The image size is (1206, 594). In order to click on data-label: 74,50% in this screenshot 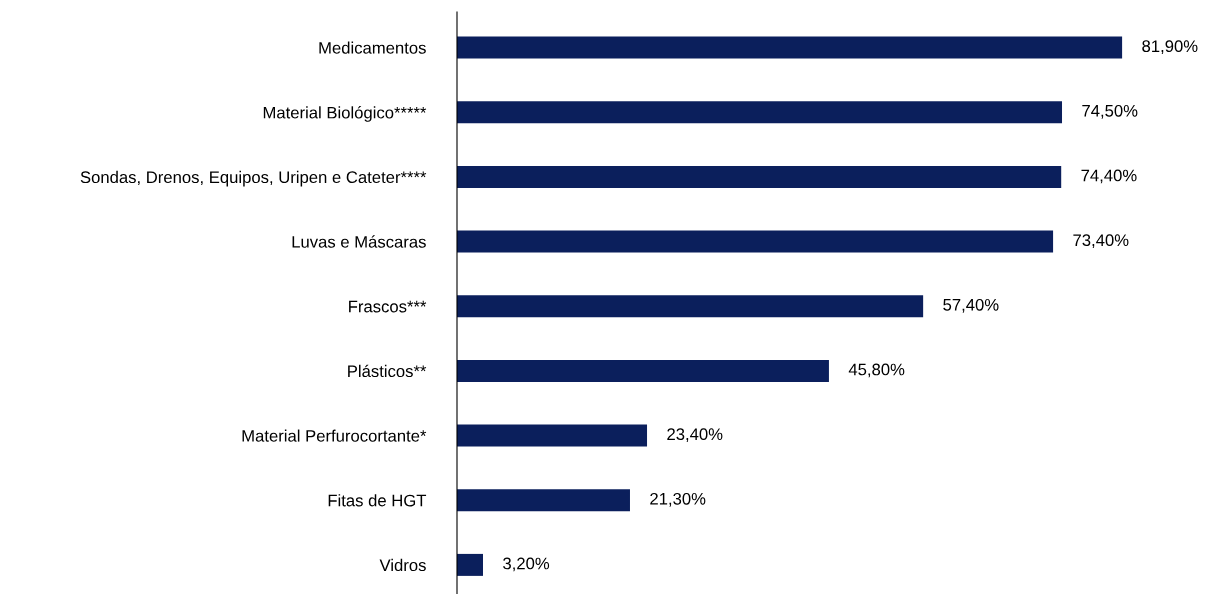, I will do `click(1110, 111)`.